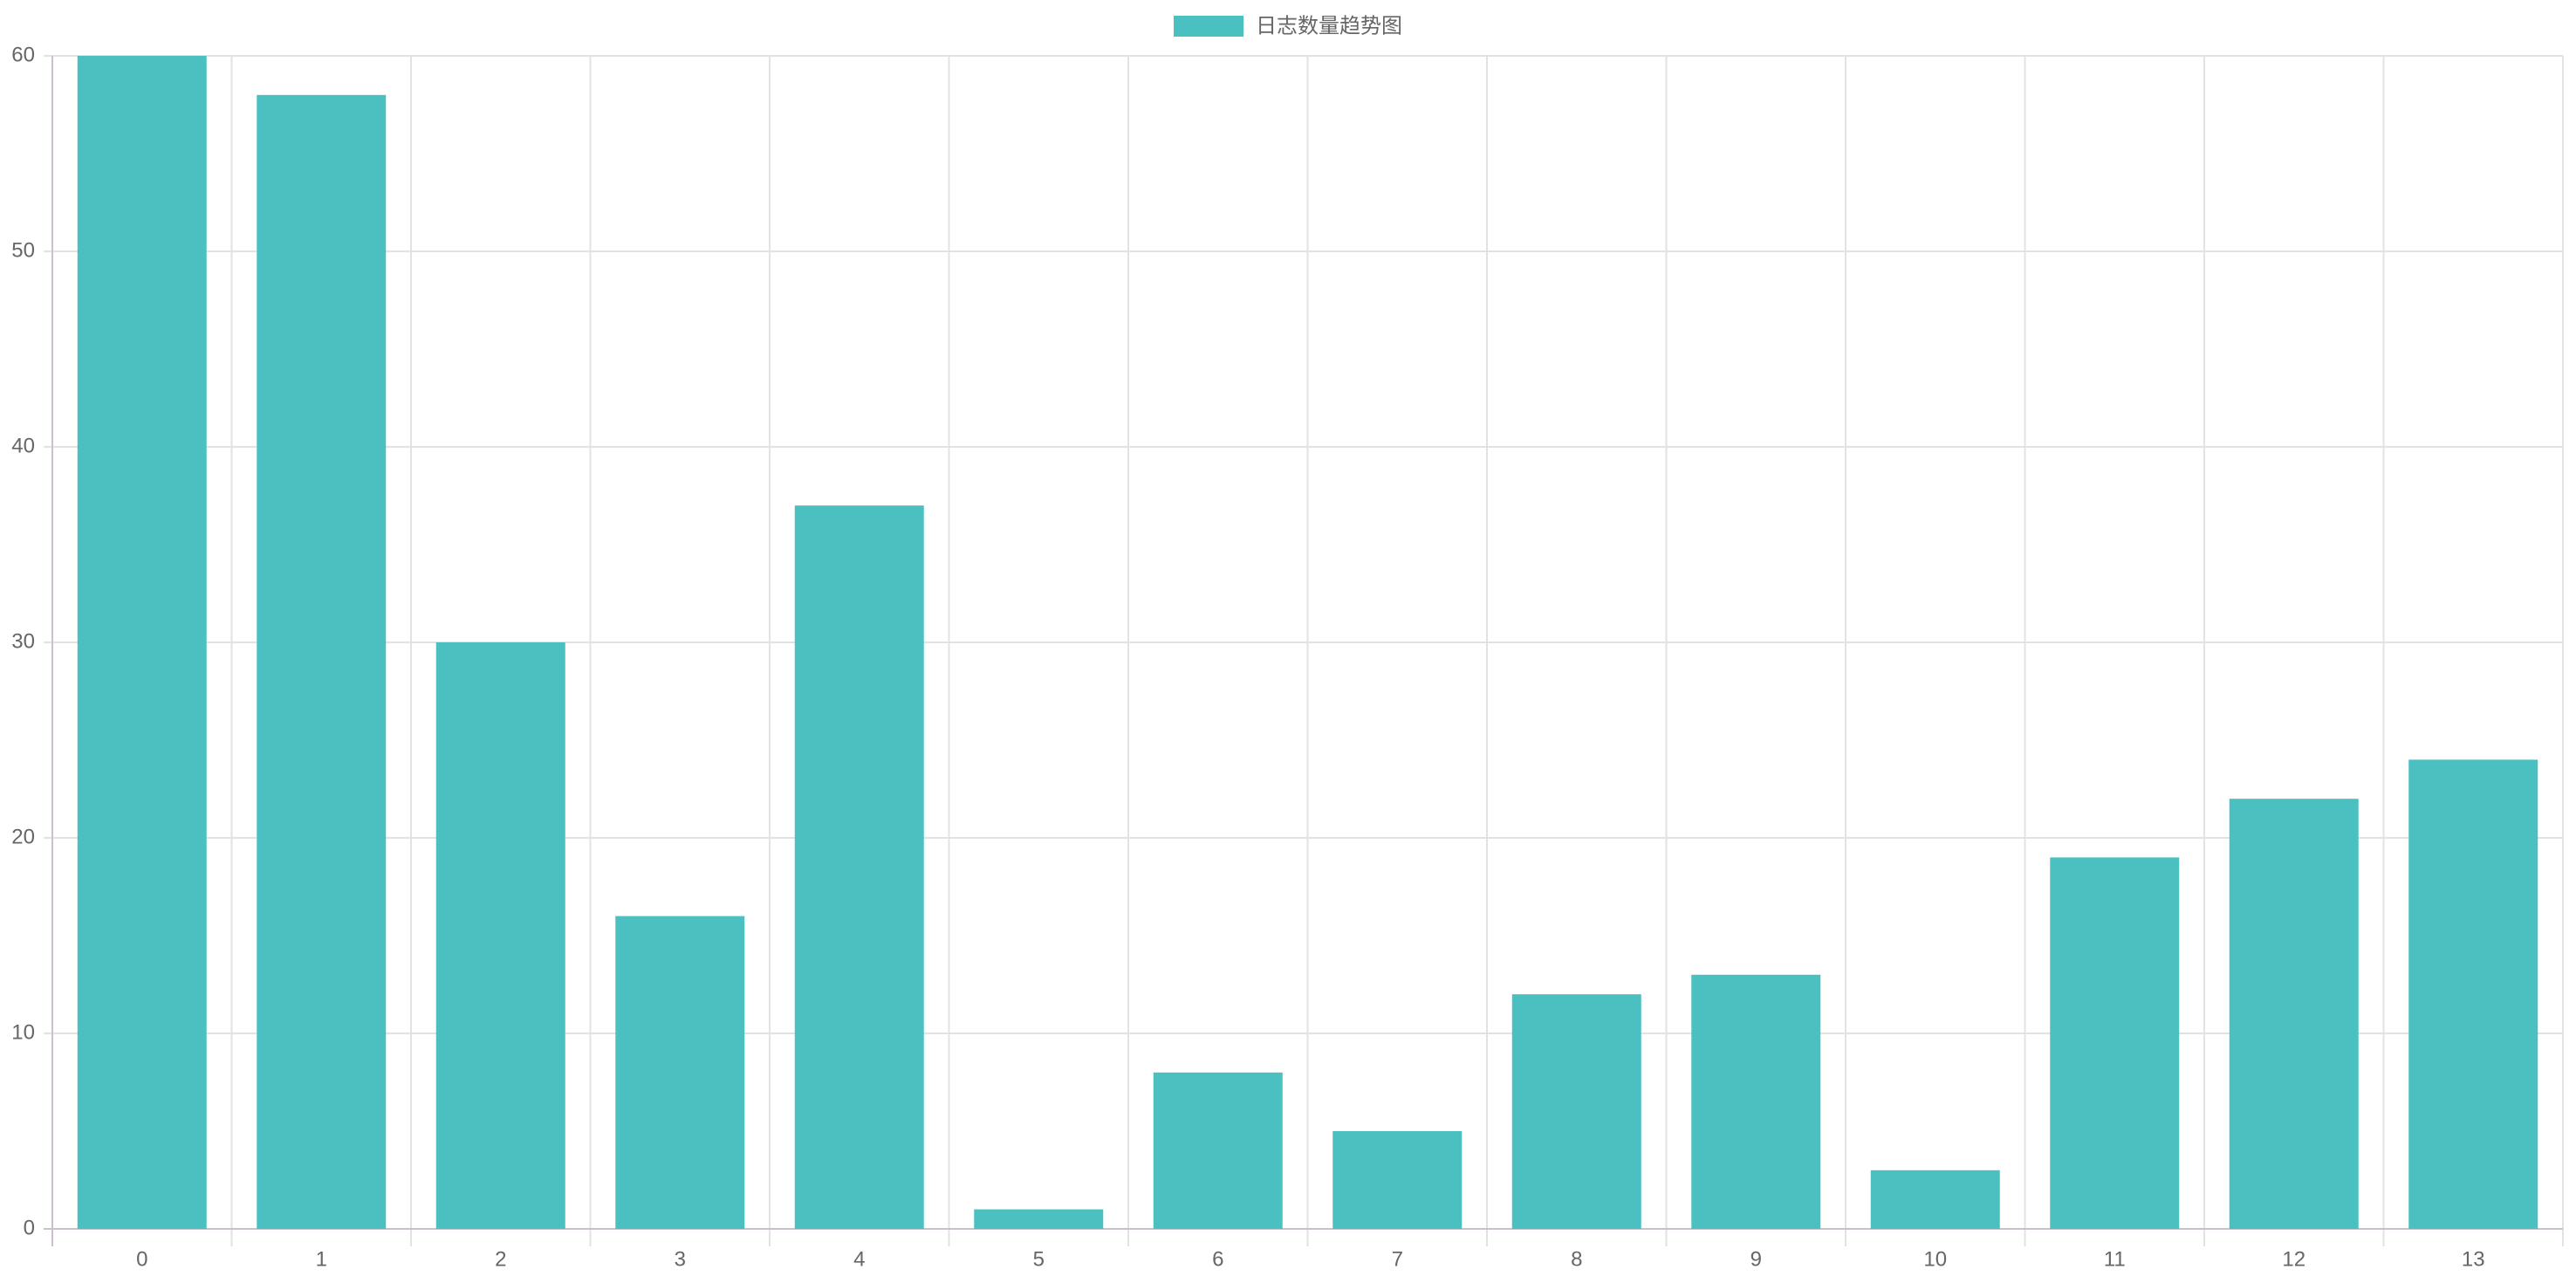  Describe the element at coordinates (1329, 26) in the screenshot. I see `legend-label: 日志数量趋势图` at that location.